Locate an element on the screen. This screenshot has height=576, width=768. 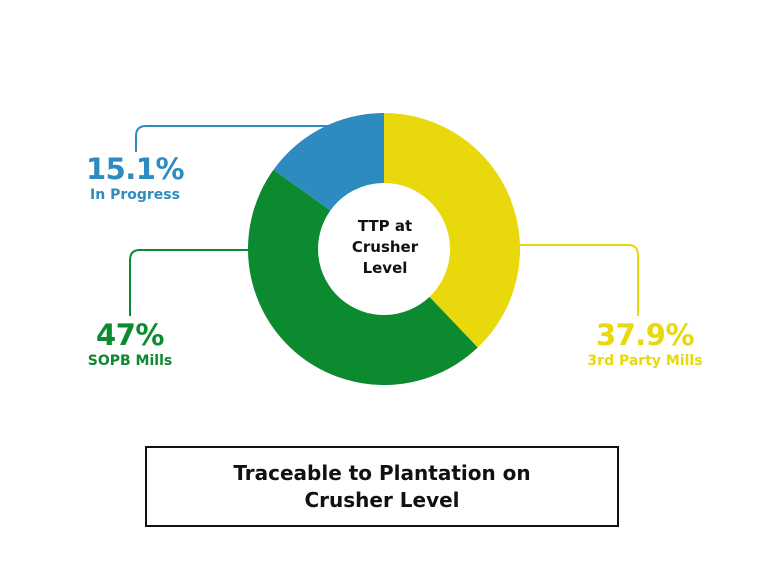
leader-line-third-party is located at coordinates (578, 280).